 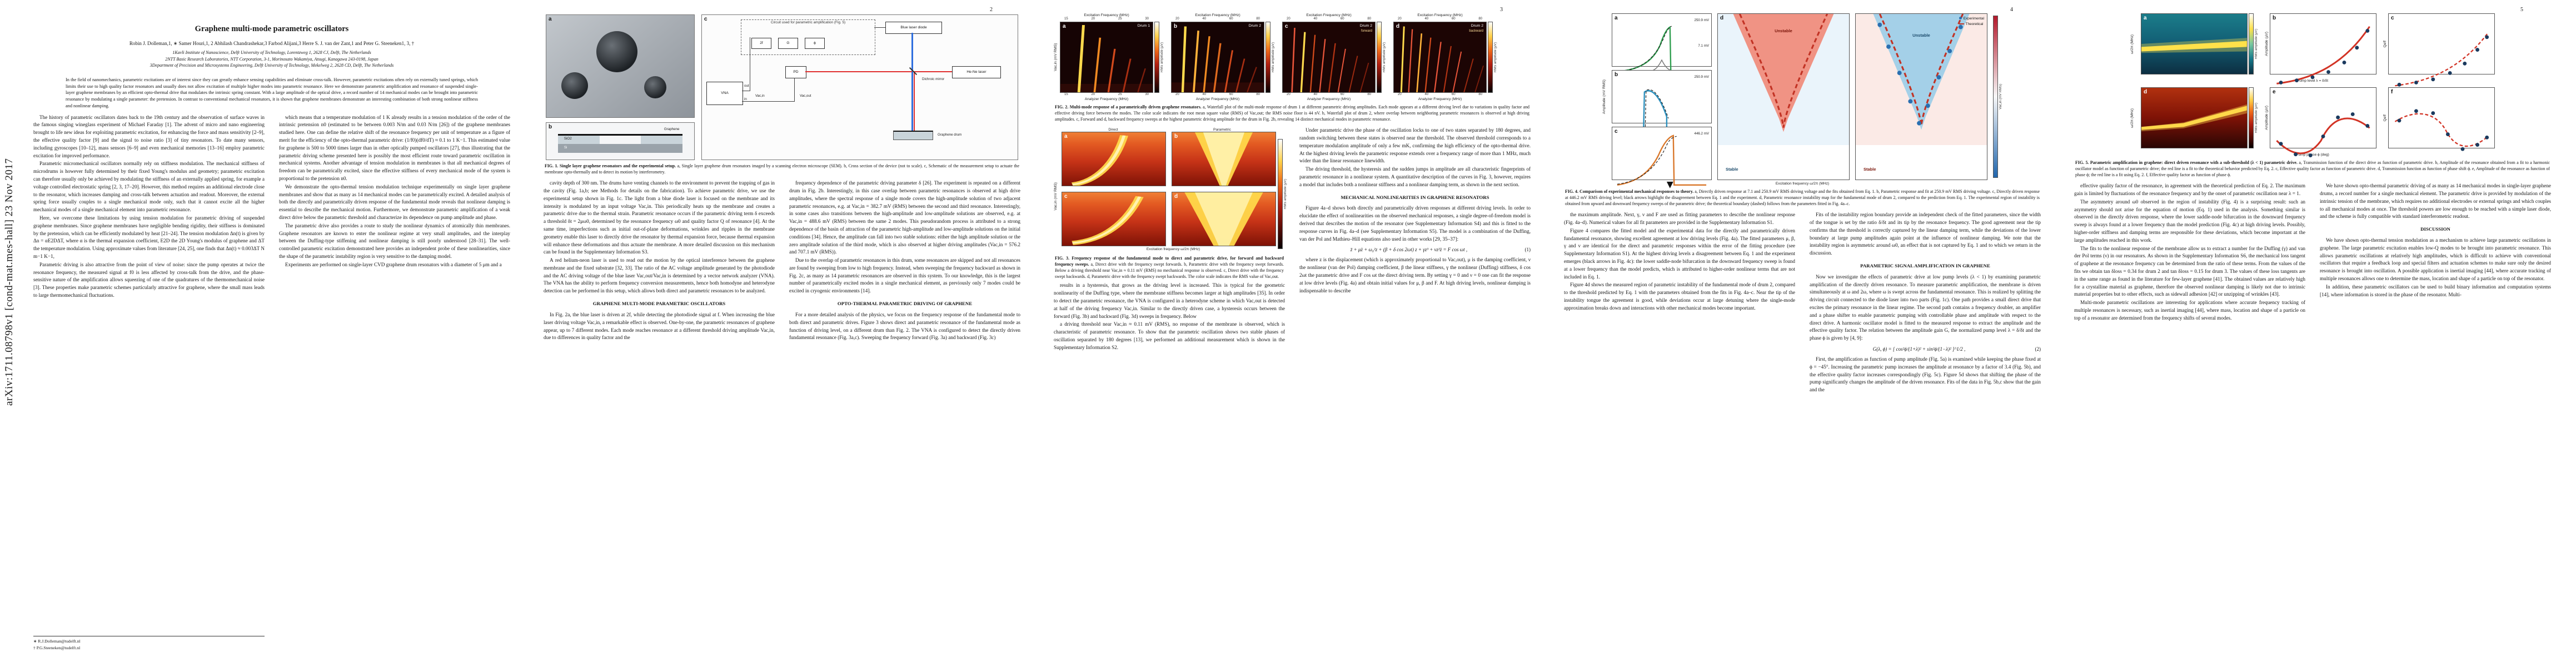 I want to click on tick-label: 15, so click(x=1066, y=94).